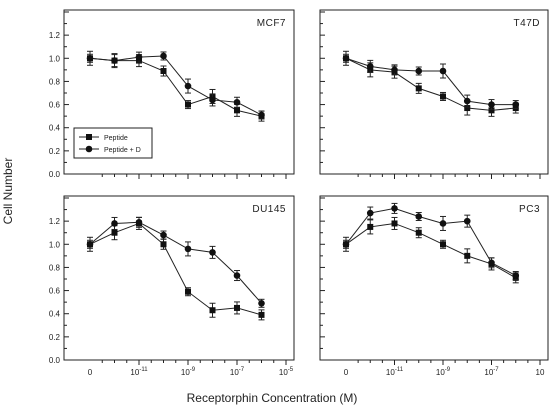 The height and width of the screenshot is (409, 554). What do you see at coordinates (55, 128) in the screenshot?
I see `y-tick-label: 0.4` at bounding box center [55, 128].